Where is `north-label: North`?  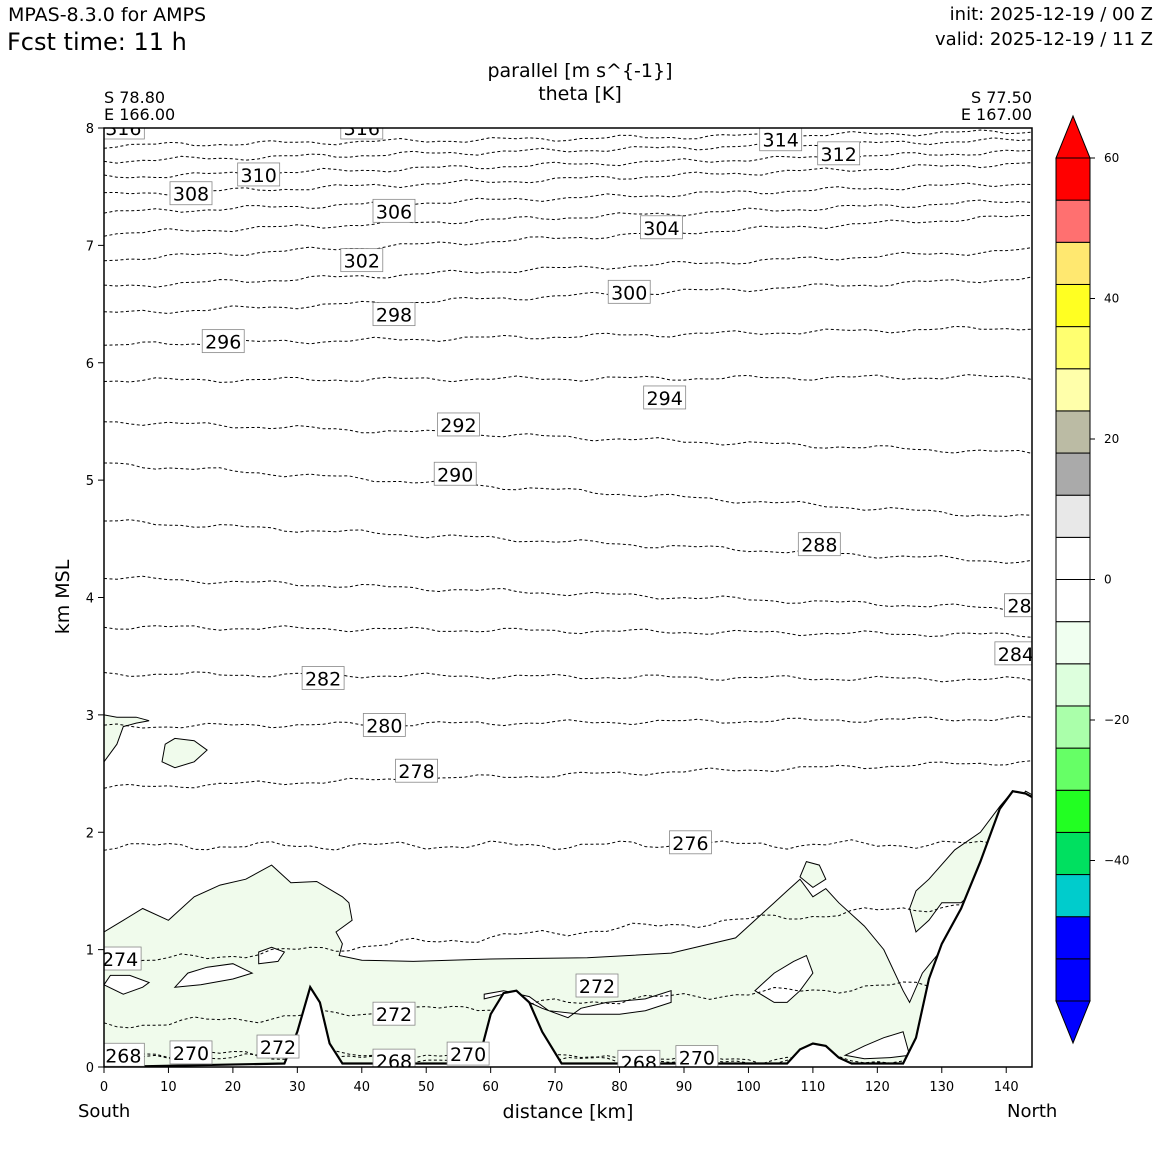 north-label: North is located at coordinates (1032, 1111).